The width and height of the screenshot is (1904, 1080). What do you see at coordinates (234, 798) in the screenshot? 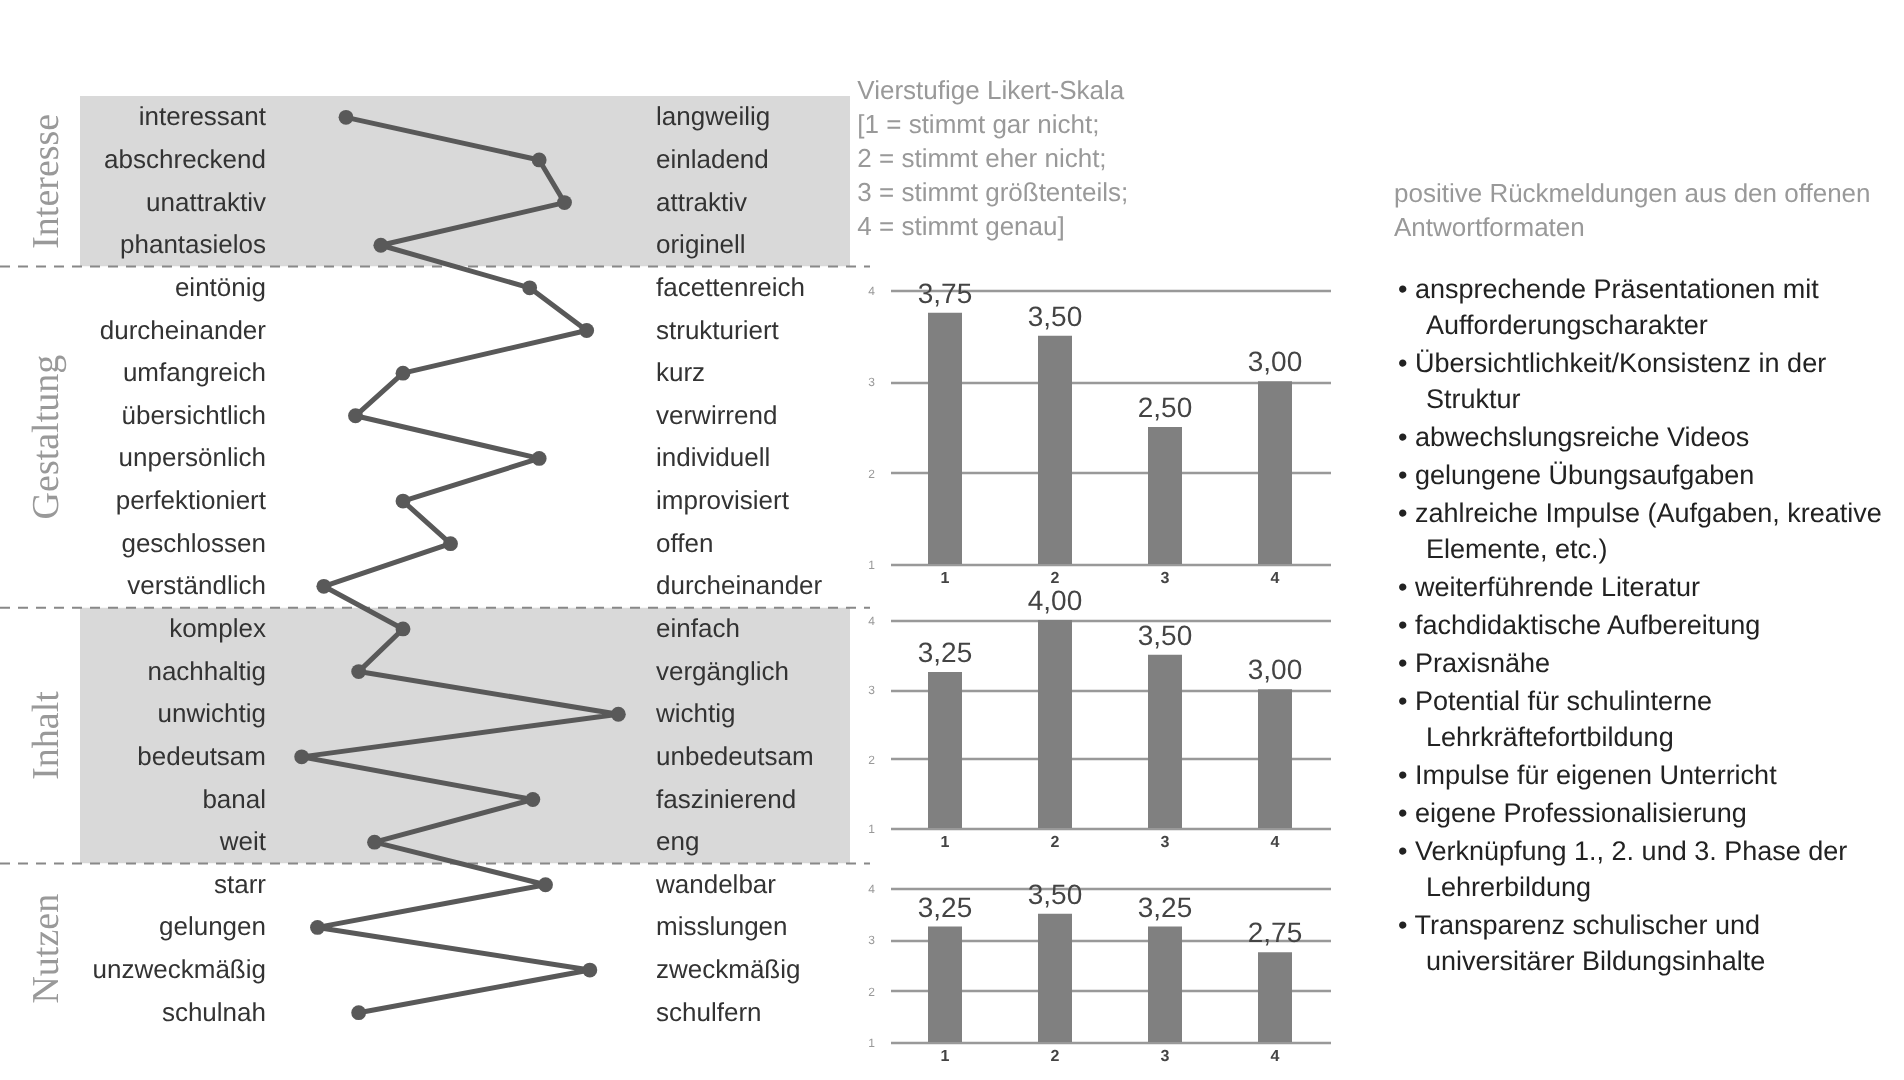
I see `y-tick-label: banal` at bounding box center [234, 798].